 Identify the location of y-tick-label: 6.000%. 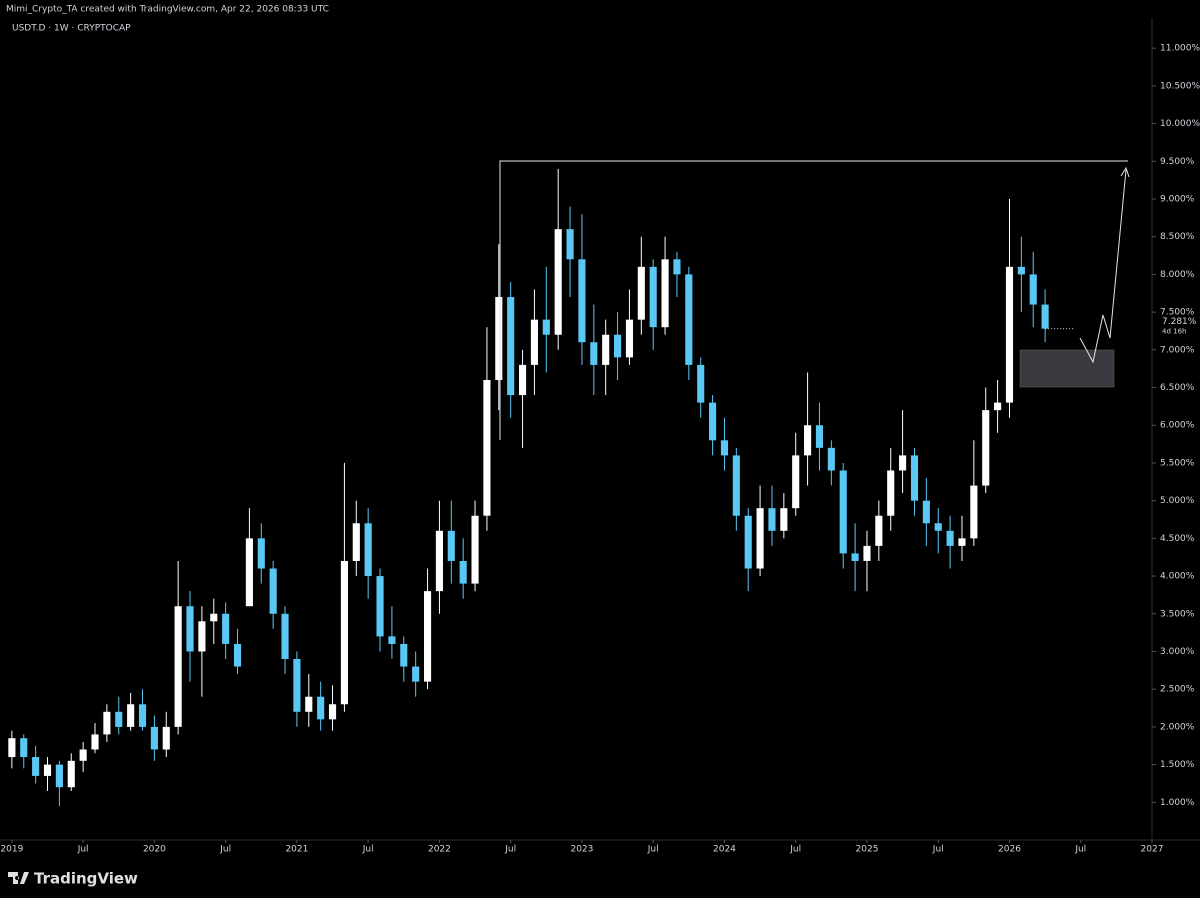
(1177, 426).